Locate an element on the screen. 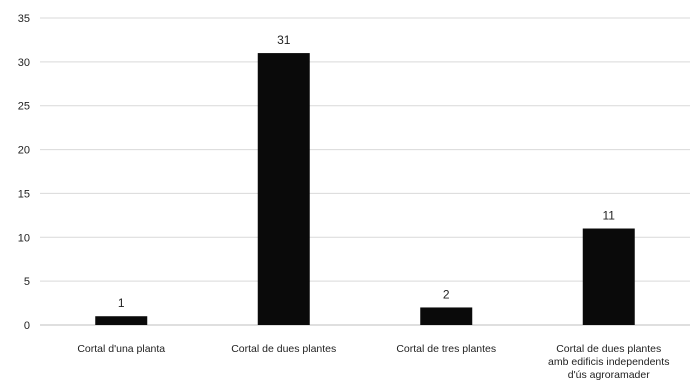 This screenshot has height=389, width=694. data-label: 2 is located at coordinates (446, 294).